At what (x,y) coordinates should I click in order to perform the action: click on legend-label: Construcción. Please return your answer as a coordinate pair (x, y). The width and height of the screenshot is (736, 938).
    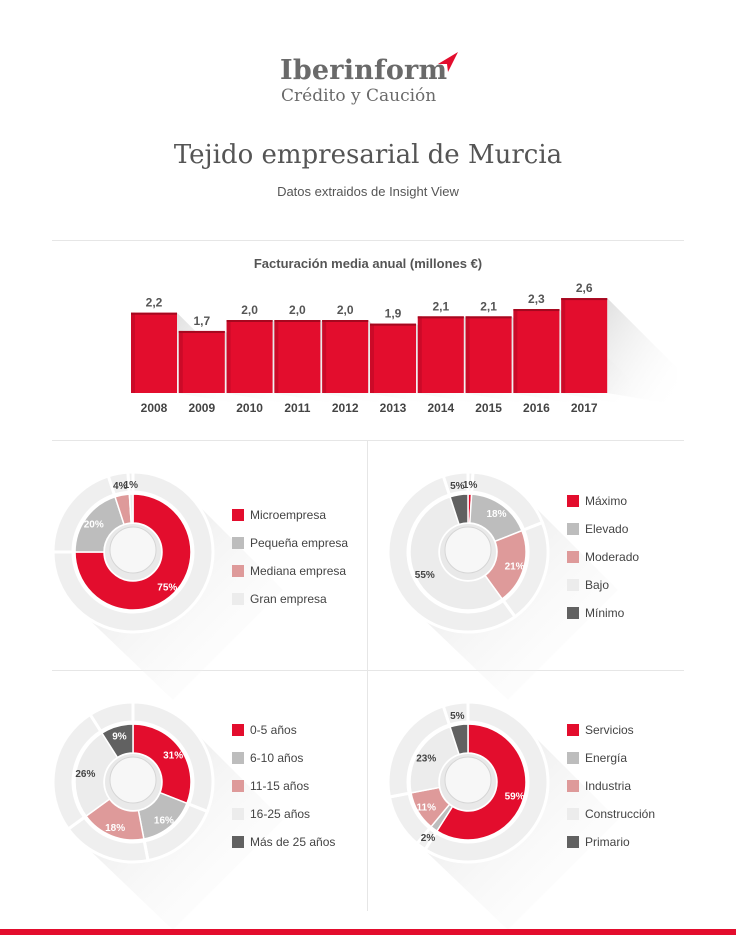
    Looking at the image, I should click on (620, 814).